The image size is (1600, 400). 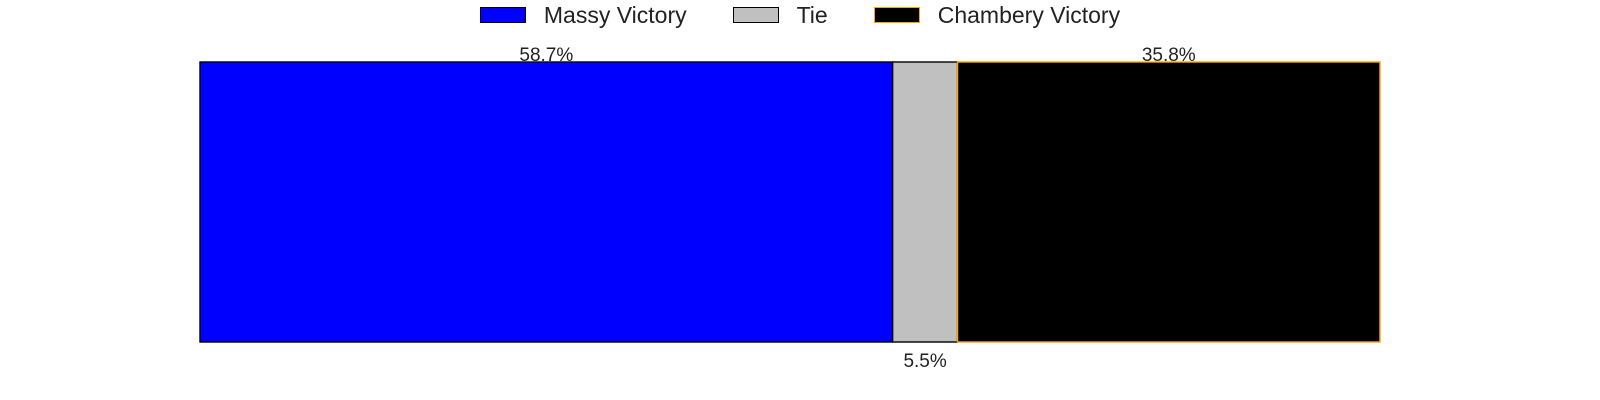 What do you see at coordinates (1029, 14) in the screenshot?
I see `legend-label-chambery-victory: Chambery Victory` at bounding box center [1029, 14].